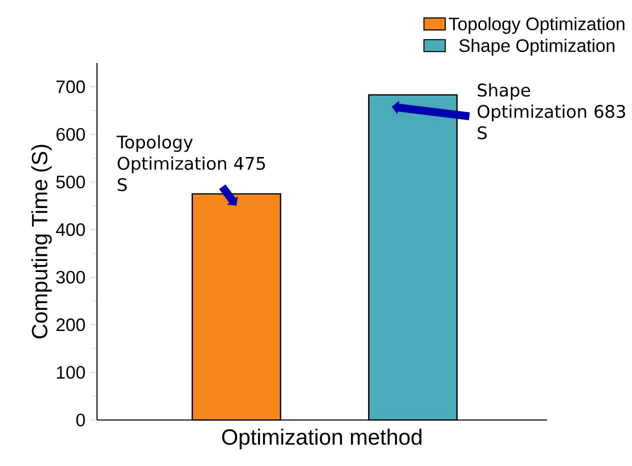 The image size is (632, 466). Describe the element at coordinates (41, 241) in the screenshot. I see `y-axis-title: Computing Time (S)` at that location.